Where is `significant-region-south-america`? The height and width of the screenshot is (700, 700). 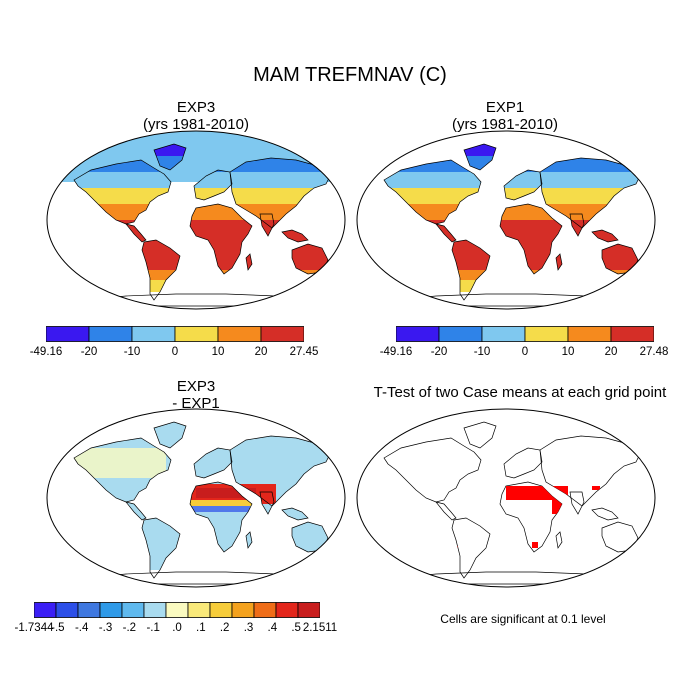
significant-region-south-america is located at coordinates (456, 549).